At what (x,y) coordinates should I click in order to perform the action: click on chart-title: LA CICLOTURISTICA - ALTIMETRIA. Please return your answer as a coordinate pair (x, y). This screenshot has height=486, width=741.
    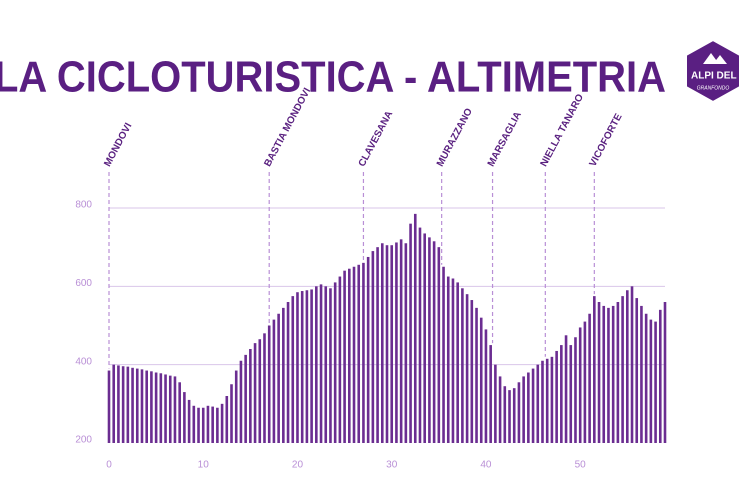
    Looking at the image, I should click on (333, 77).